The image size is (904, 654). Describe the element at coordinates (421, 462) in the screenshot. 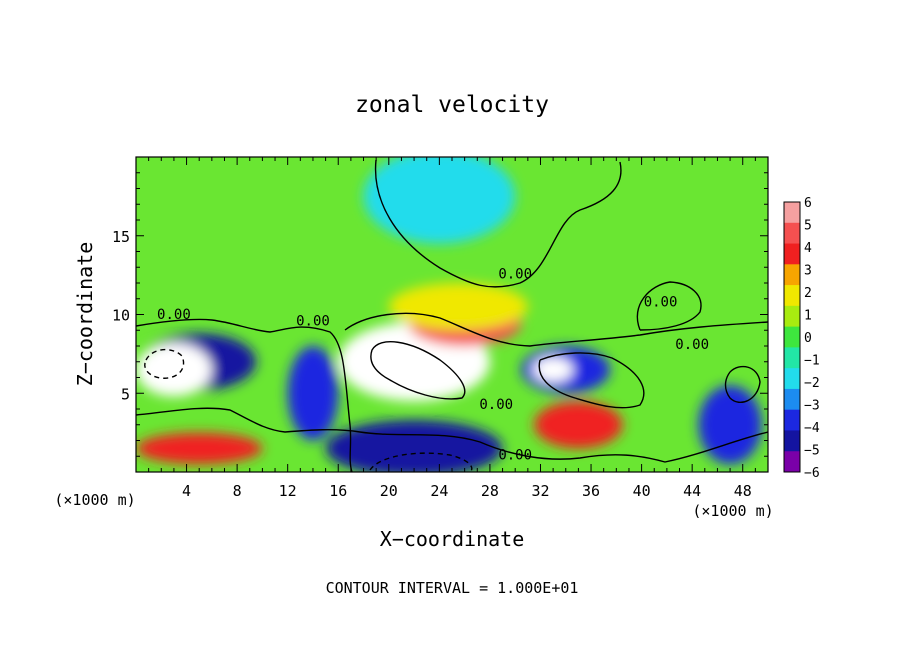

I see `negative-core-bottom` at that location.